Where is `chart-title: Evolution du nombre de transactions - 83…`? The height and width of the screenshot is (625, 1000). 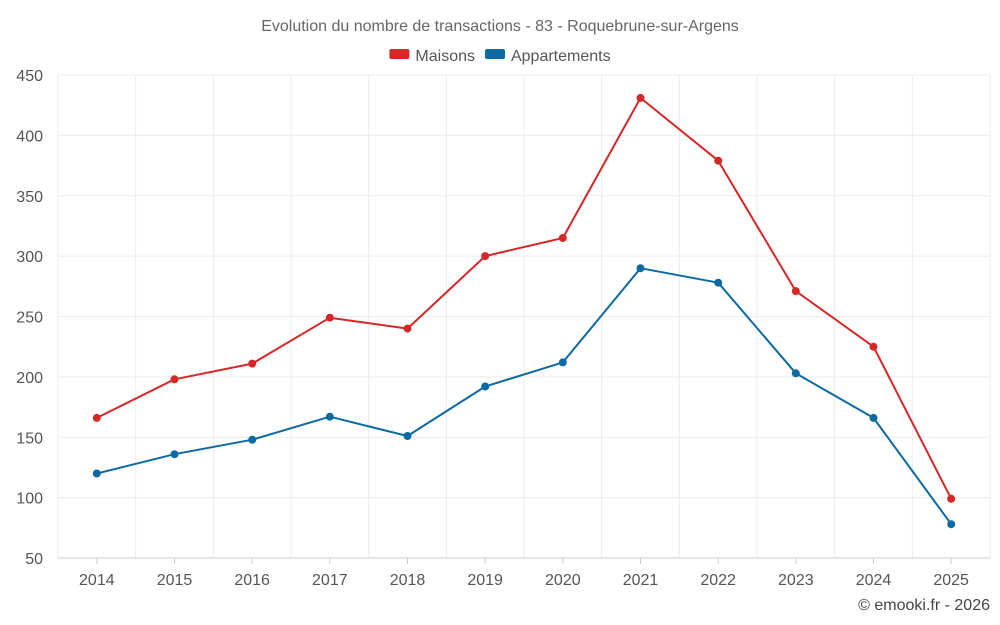
chart-title: Evolution du nombre de transactions - 83… is located at coordinates (500, 26).